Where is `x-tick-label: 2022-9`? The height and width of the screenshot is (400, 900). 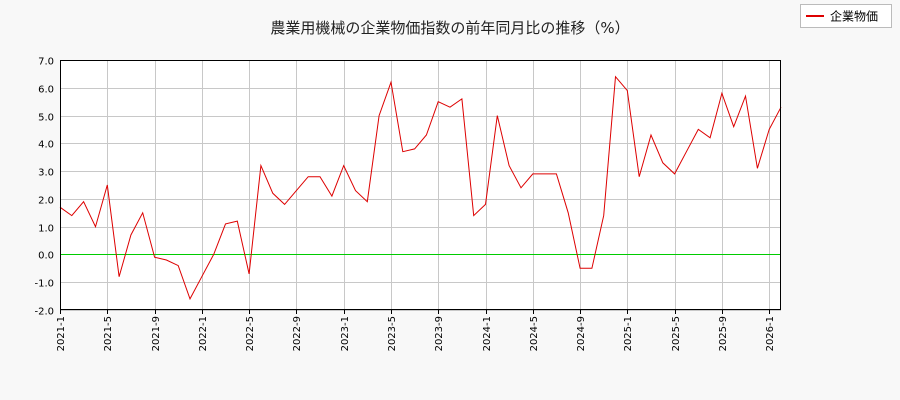 x-tick-label: 2022-9 is located at coordinates (297, 333).